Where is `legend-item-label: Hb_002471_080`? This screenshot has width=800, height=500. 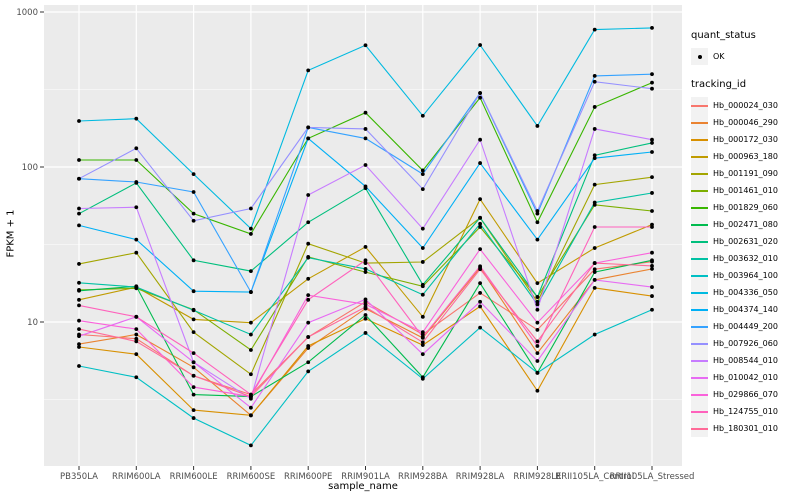
legend-item-label: Hb_002471_080 is located at coordinates (745, 224).